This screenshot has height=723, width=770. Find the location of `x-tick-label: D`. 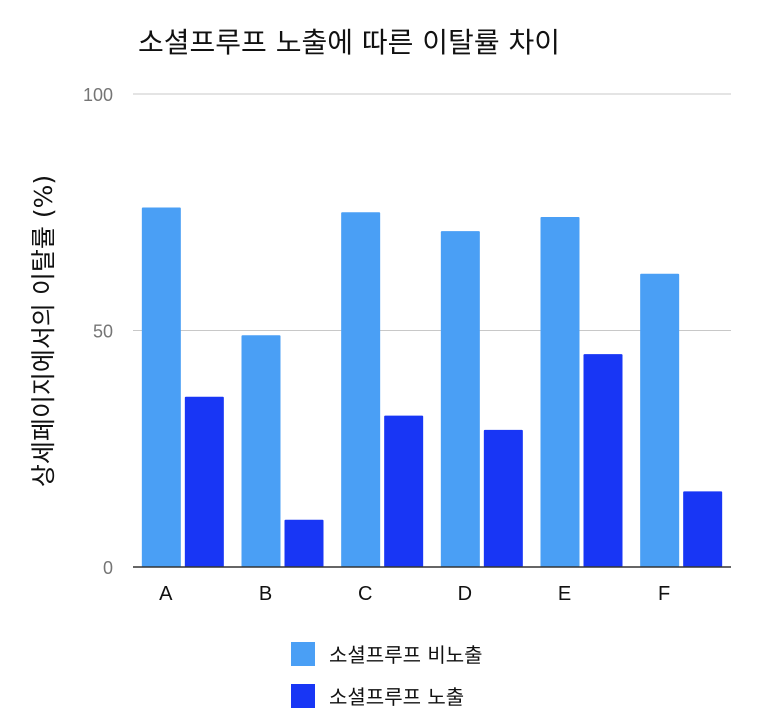

x-tick-label: D is located at coordinates (465, 594).